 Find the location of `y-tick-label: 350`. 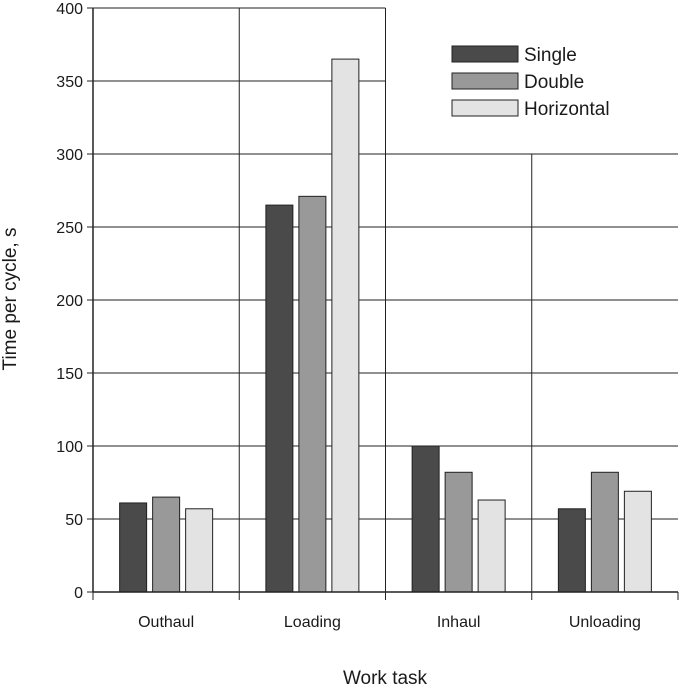

y-tick-label: 350 is located at coordinates (69, 82).